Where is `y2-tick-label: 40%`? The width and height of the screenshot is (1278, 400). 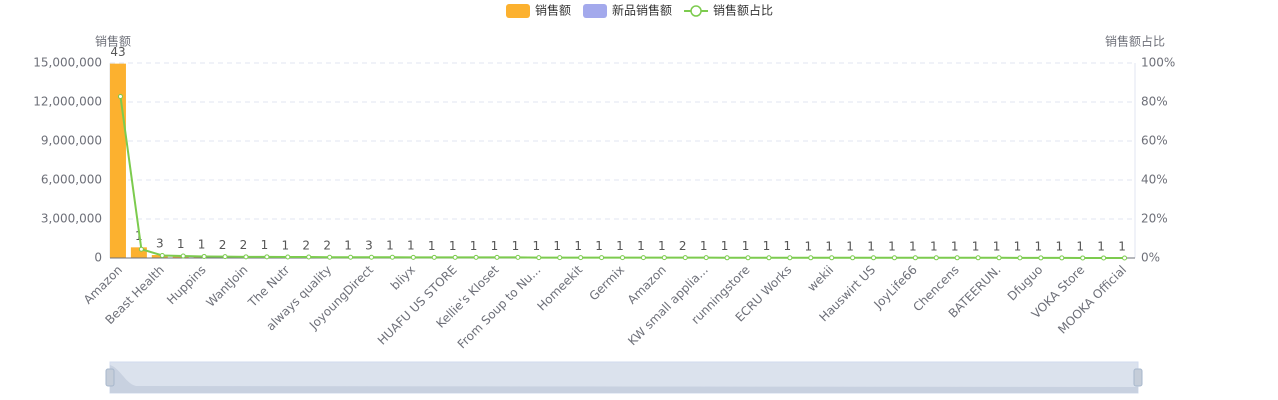
y2-tick-label: 40% is located at coordinates (1154, 180).